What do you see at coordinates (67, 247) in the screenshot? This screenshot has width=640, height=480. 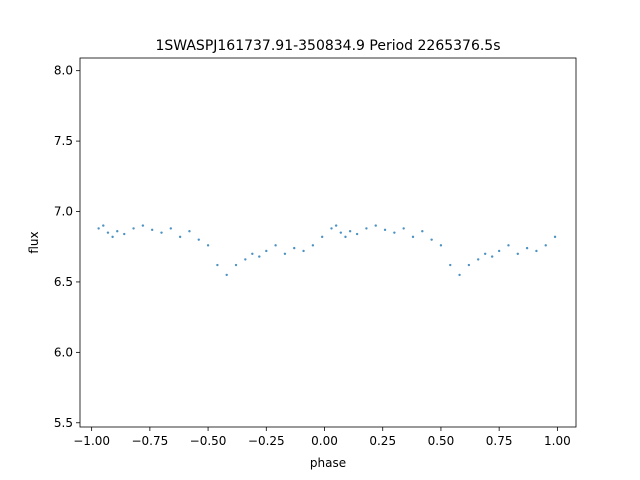 I see `y-axis-ticks: 5.5 6.0 6.5 7.0 7.5 8.0` at bounding box center [67, 247].